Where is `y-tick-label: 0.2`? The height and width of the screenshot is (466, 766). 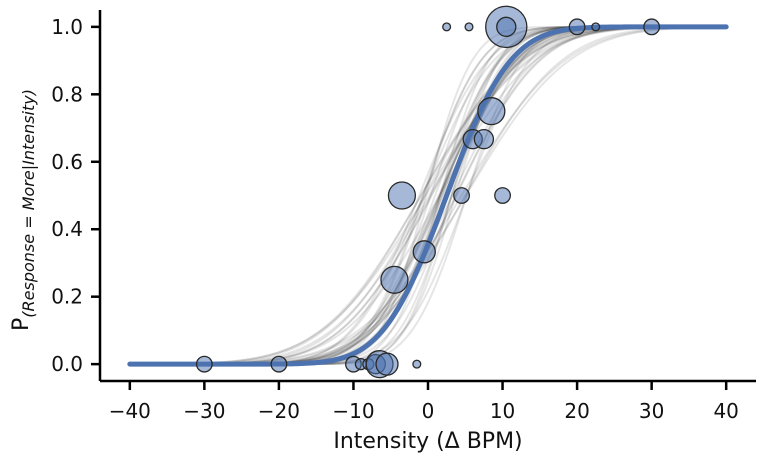 y-tick-label: 0.2 is located at coordinates (67, 297).